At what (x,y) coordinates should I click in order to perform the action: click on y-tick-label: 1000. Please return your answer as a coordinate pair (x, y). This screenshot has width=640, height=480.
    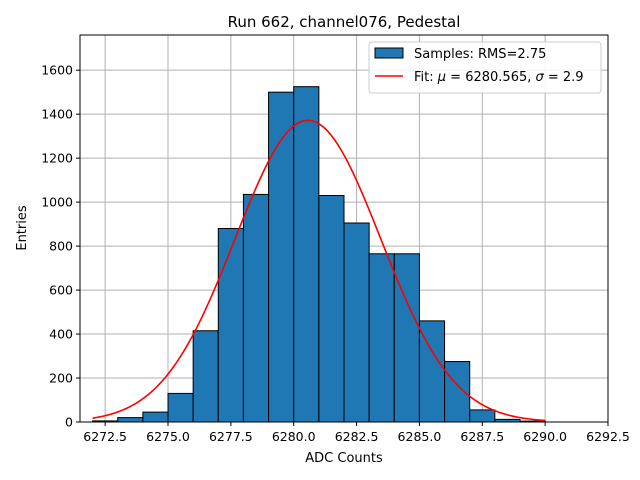
    Looking at the image, I should click on (57, 202).